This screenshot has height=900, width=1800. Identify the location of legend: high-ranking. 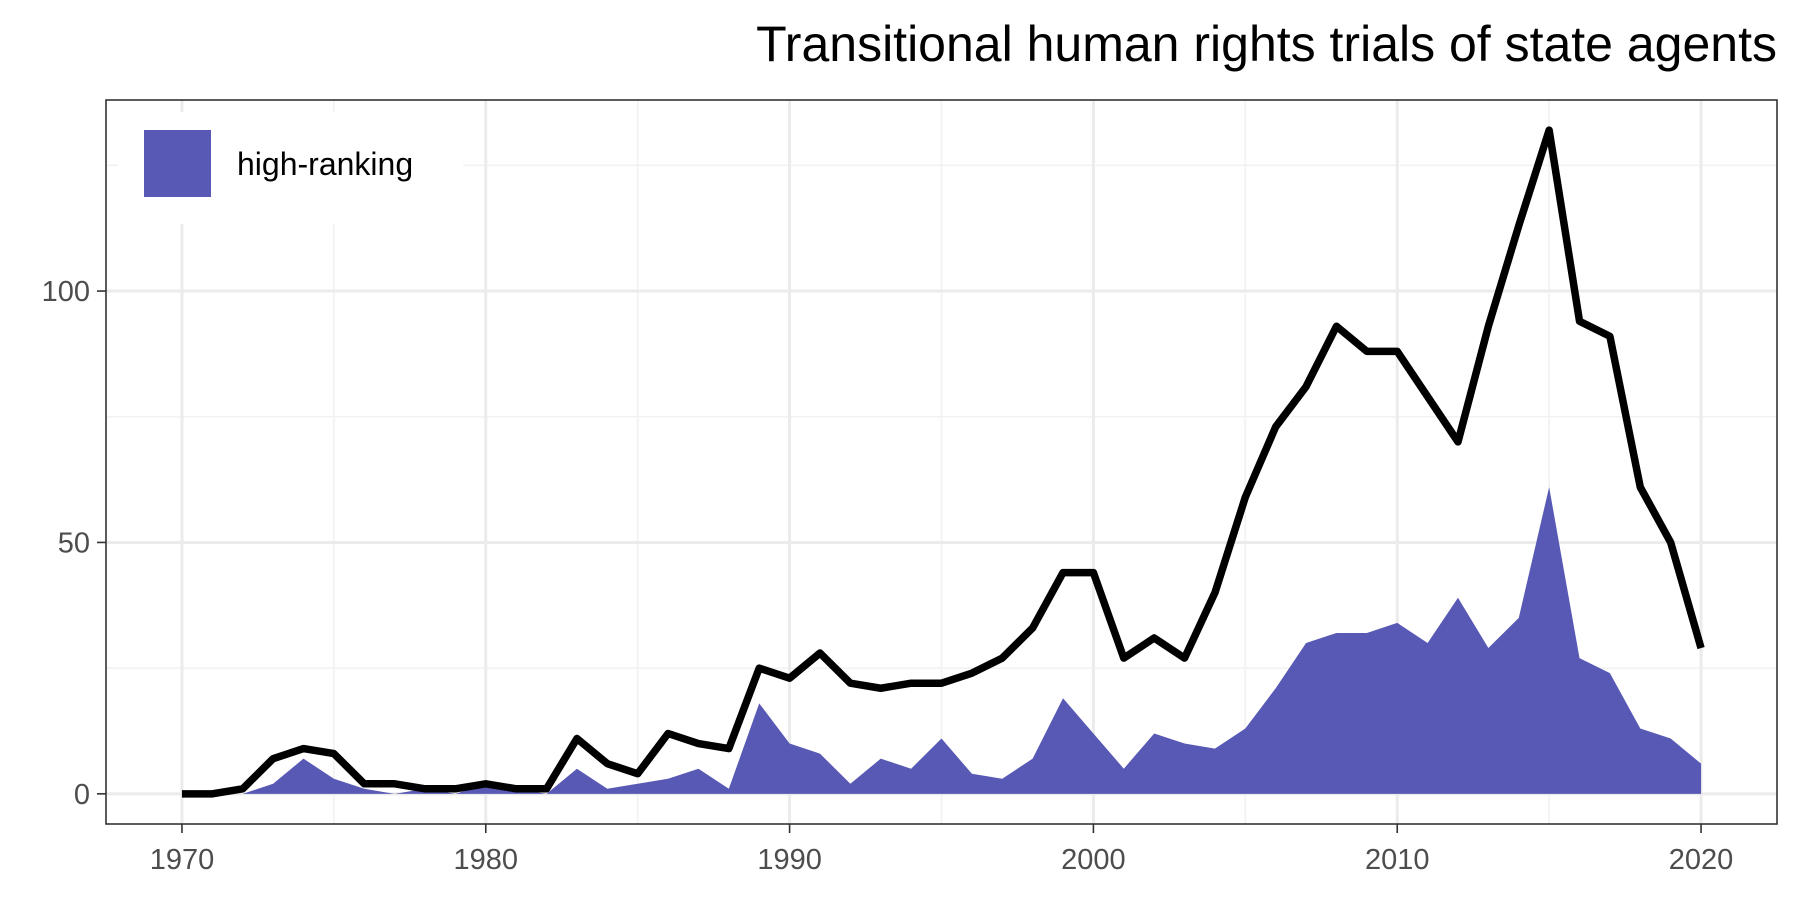
(290, 168).